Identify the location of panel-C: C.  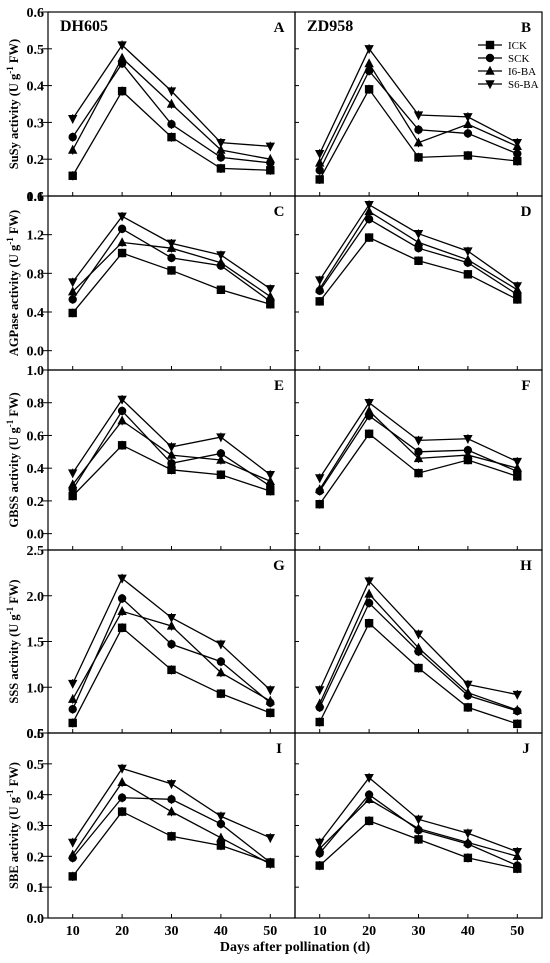
(171, 283).